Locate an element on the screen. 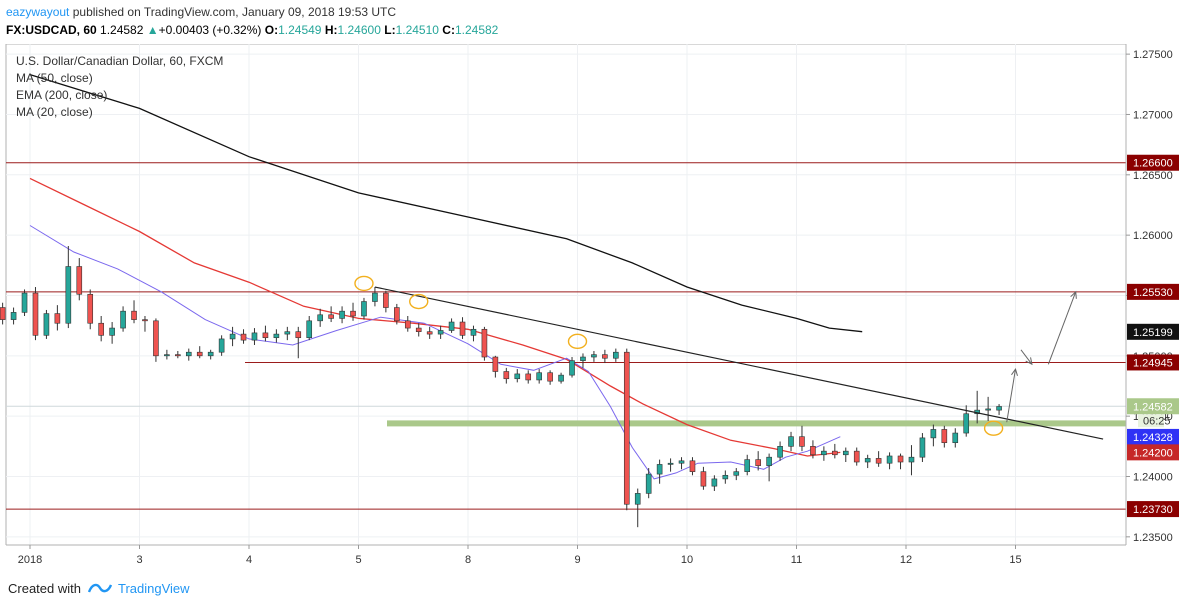  tradingview-brand-link: TradingView is located at coordinates (154, 588).